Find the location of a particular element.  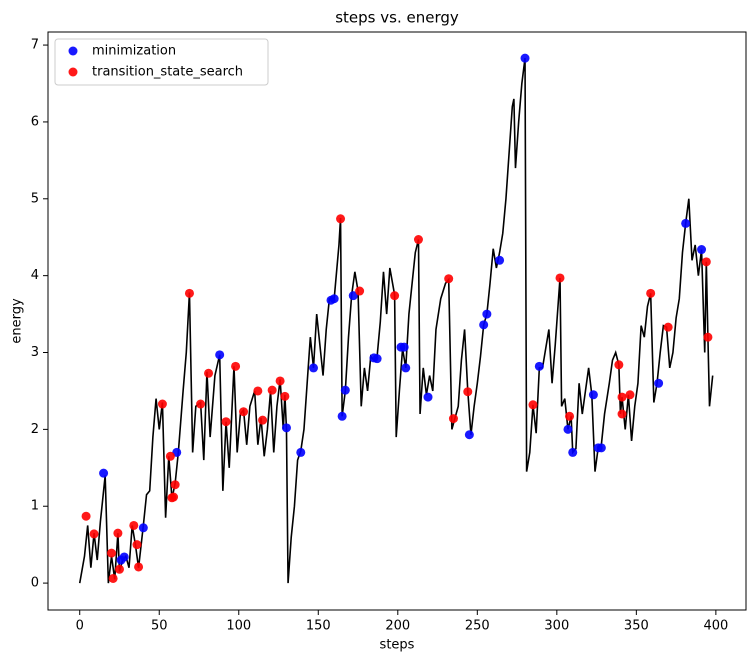

x-tick-label: 400 is located at coordinates (715, 626).